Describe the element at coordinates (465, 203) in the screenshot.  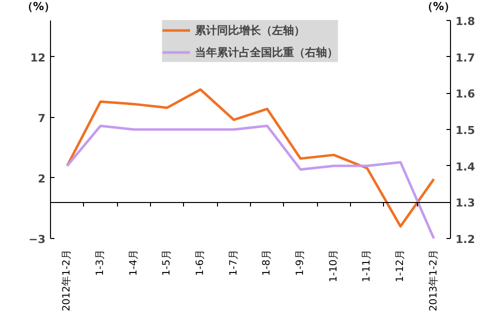
I see `y2-tick-label: 1.3` at that location.